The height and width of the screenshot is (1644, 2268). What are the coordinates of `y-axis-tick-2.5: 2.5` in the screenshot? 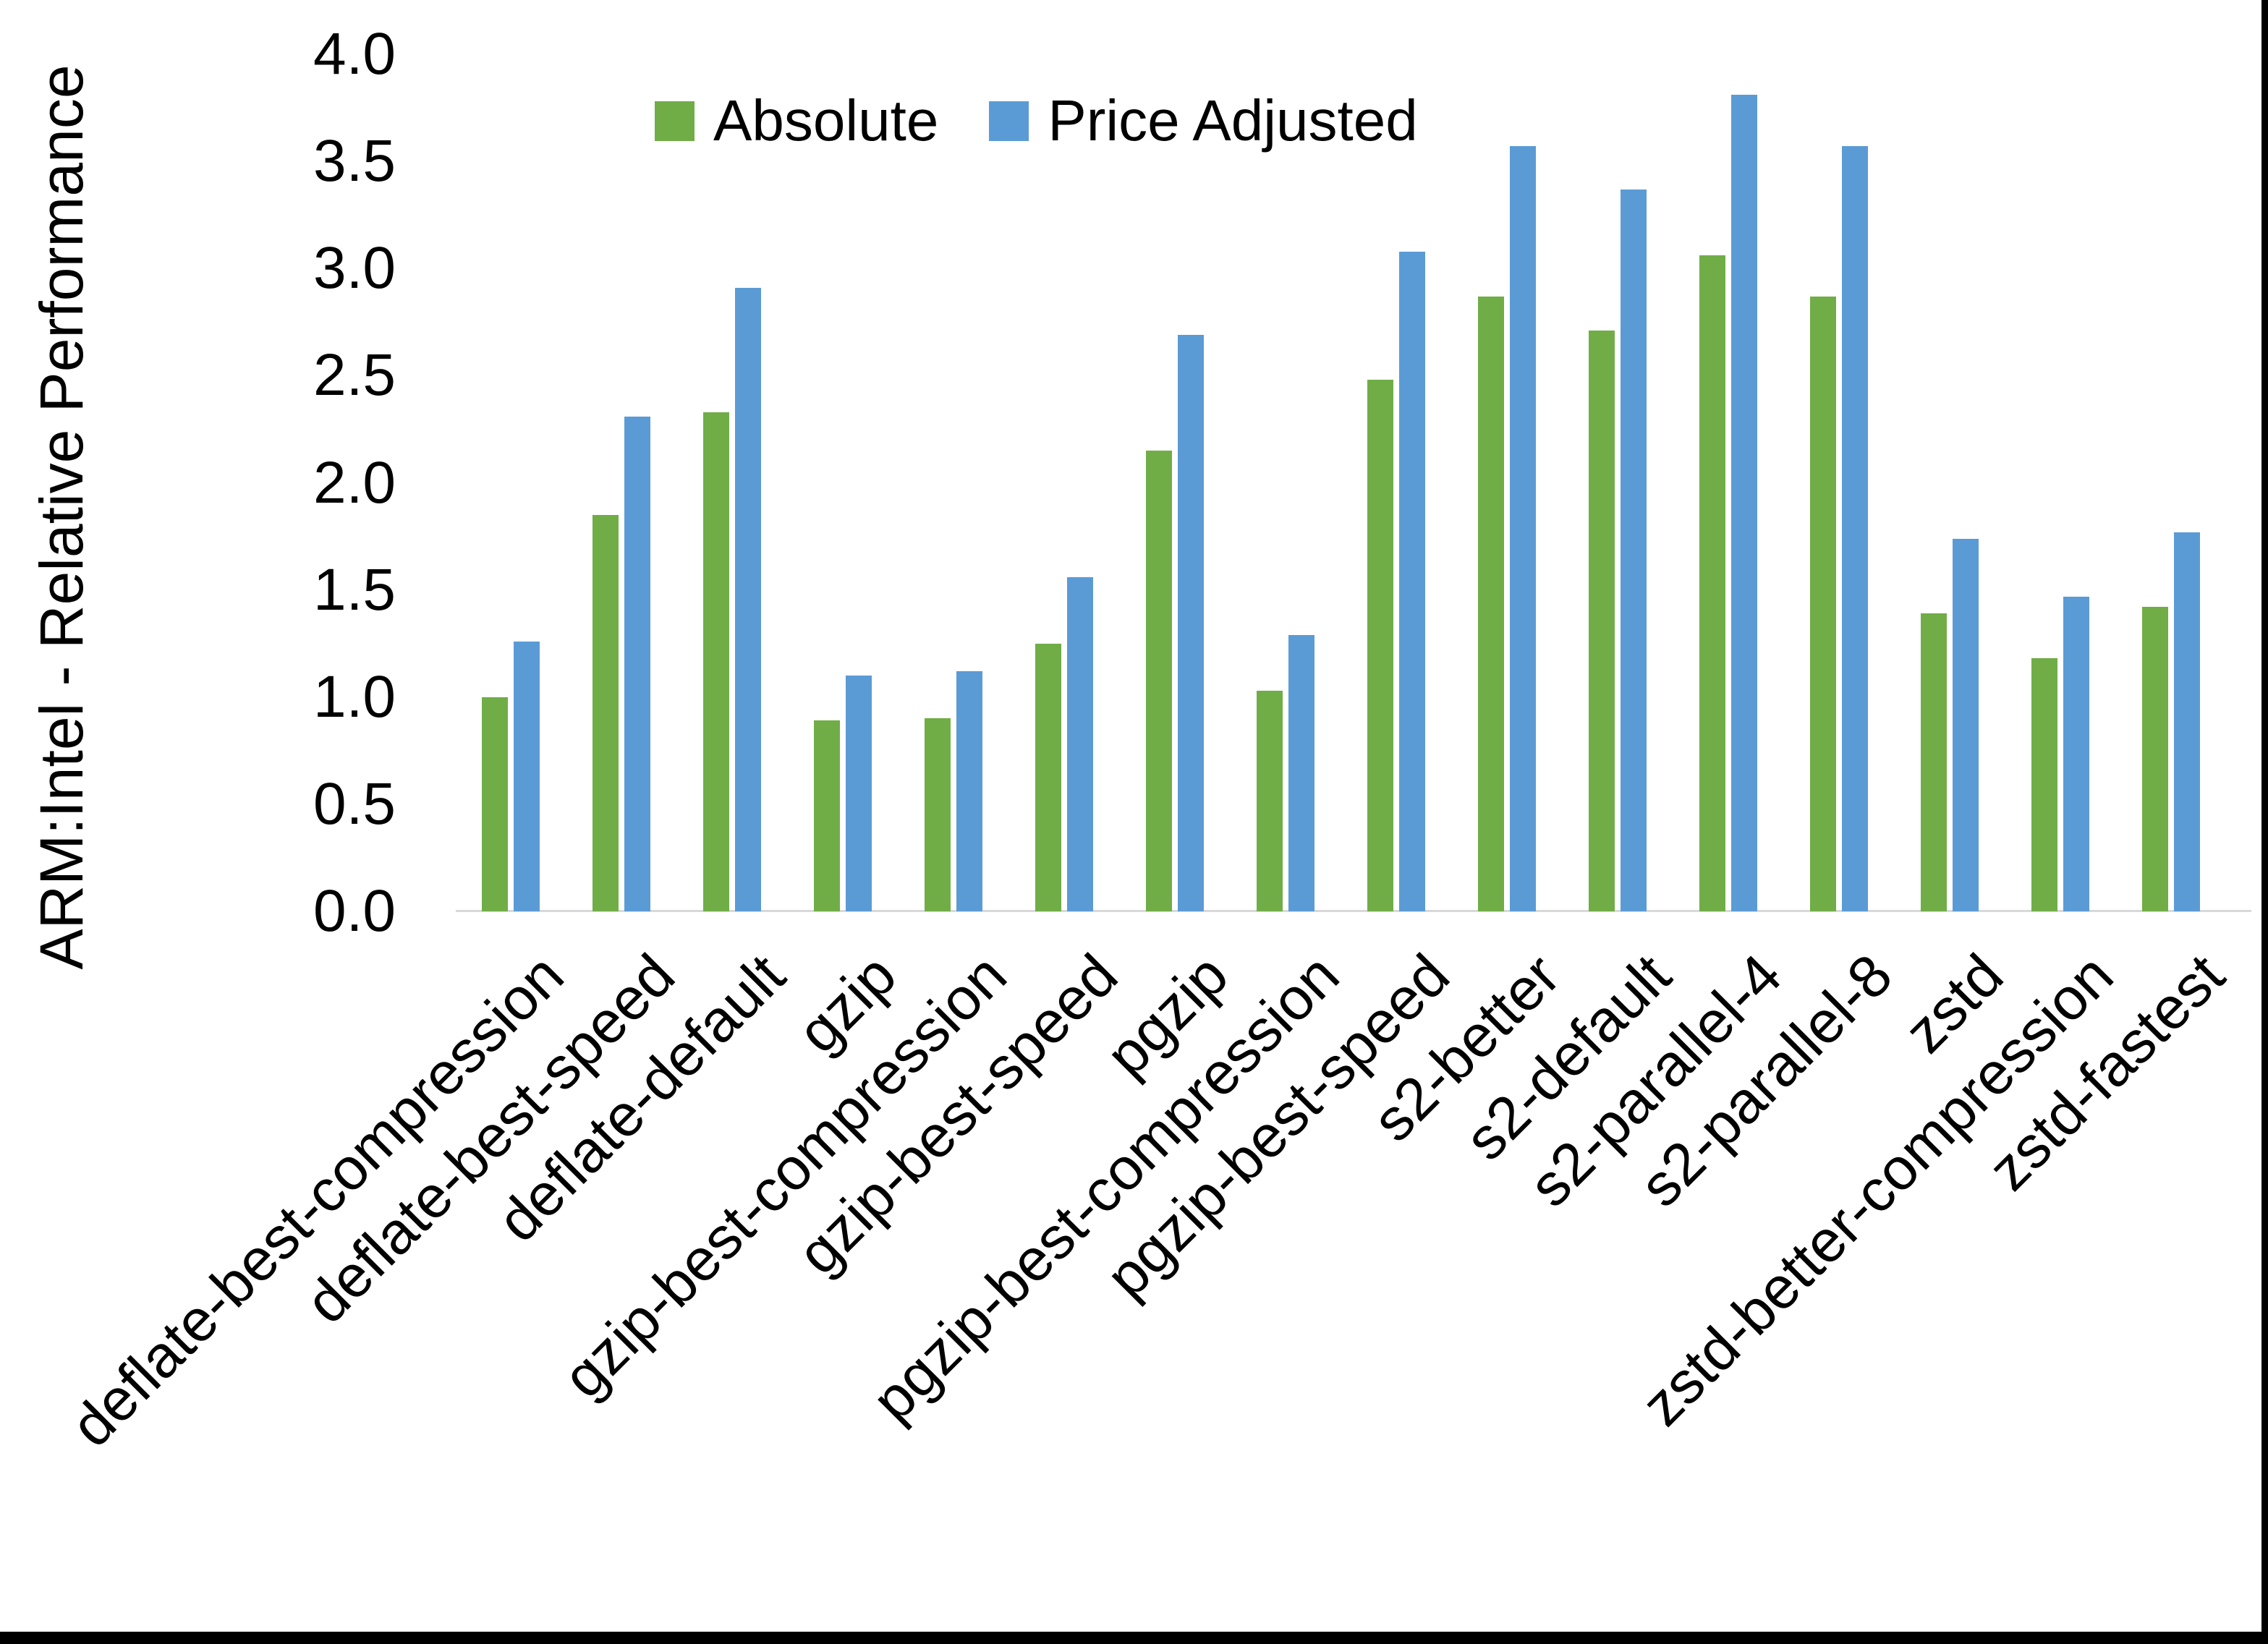 It's located at (354, 375).